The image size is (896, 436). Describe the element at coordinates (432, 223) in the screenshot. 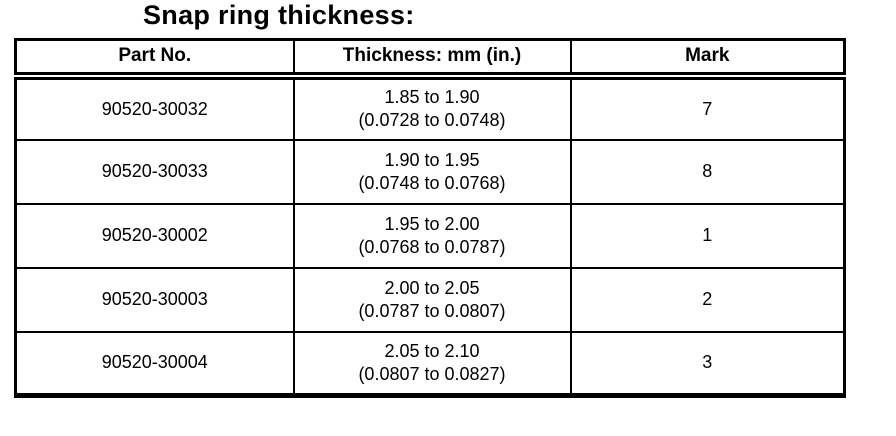

I see `thickness-mm-value: 1.95 to 2.00` at that location.